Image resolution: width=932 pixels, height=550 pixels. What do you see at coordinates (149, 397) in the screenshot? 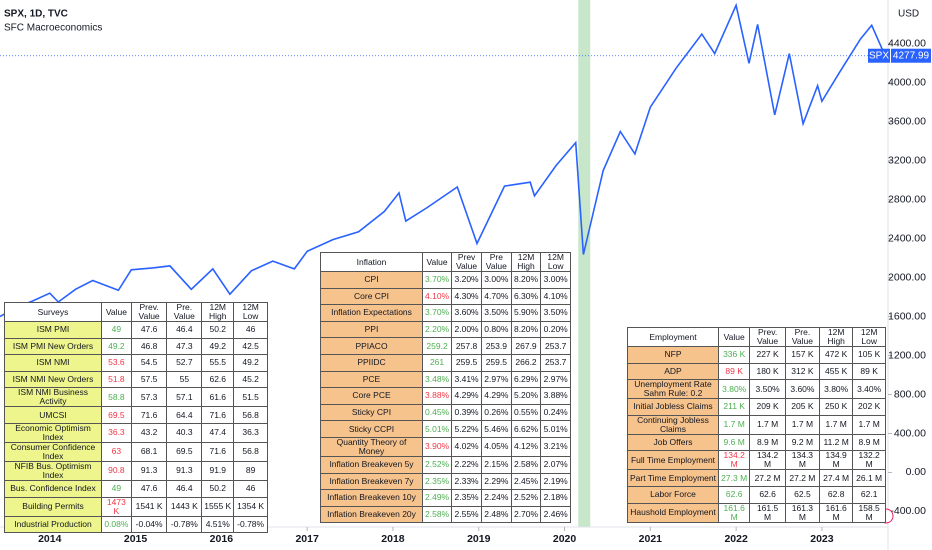
I see `cell: 57.3` at bounding box center [149, 397].